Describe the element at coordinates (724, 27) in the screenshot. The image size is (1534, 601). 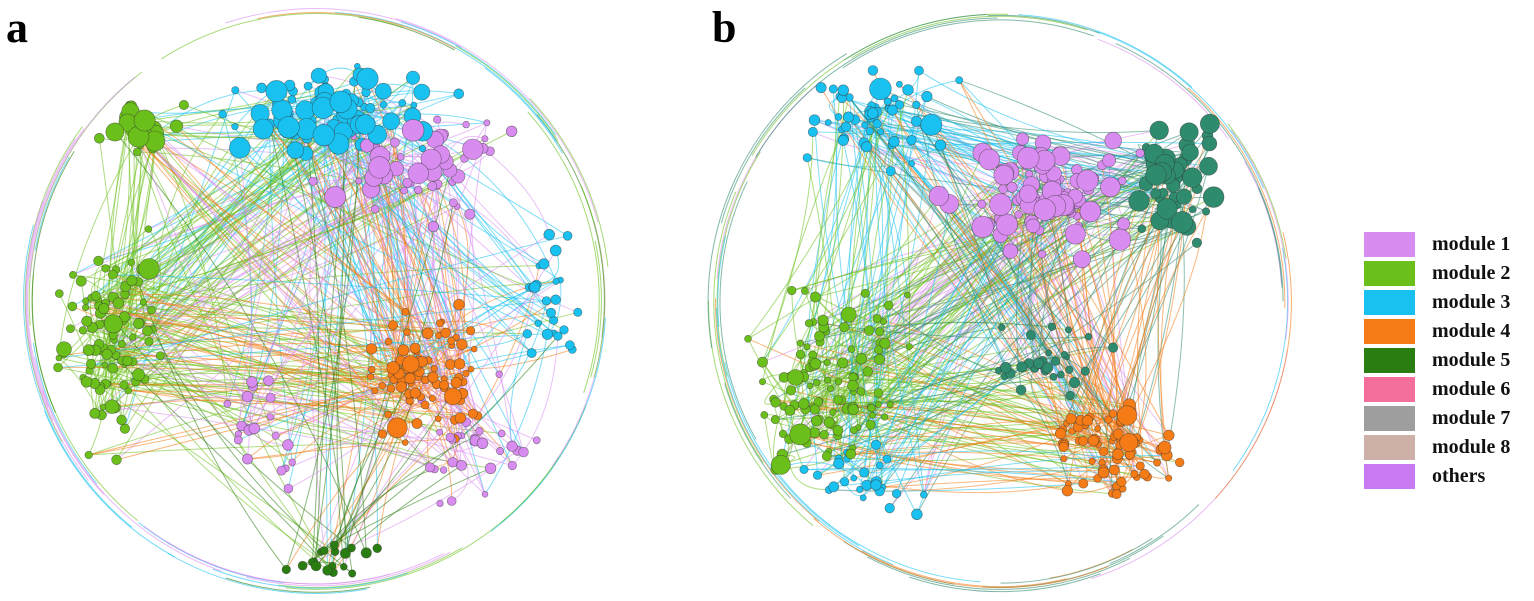
I see `panel-label-b: b` at that location.